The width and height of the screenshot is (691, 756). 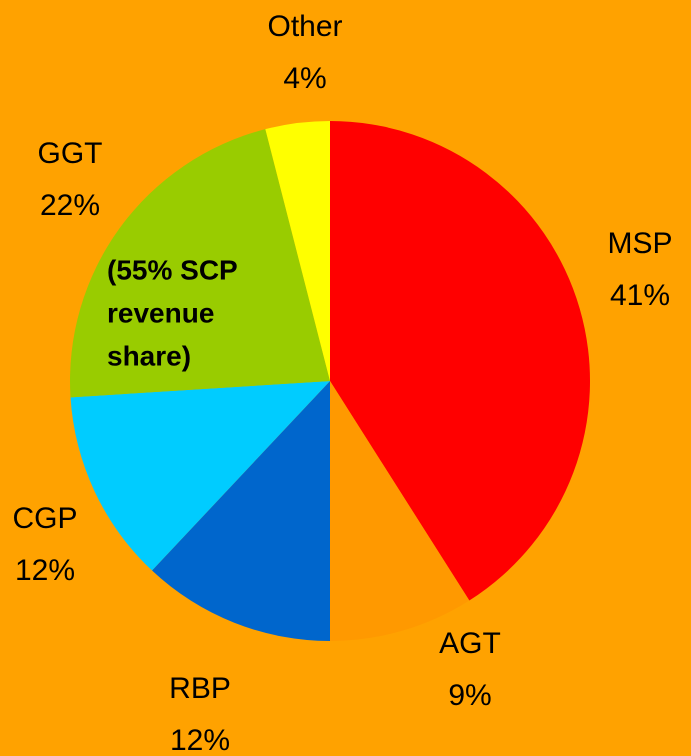 What do you see at coordinates (70, 153) in the screenshot?
I see `category-label: GGT` at bounding box center [70, 153].